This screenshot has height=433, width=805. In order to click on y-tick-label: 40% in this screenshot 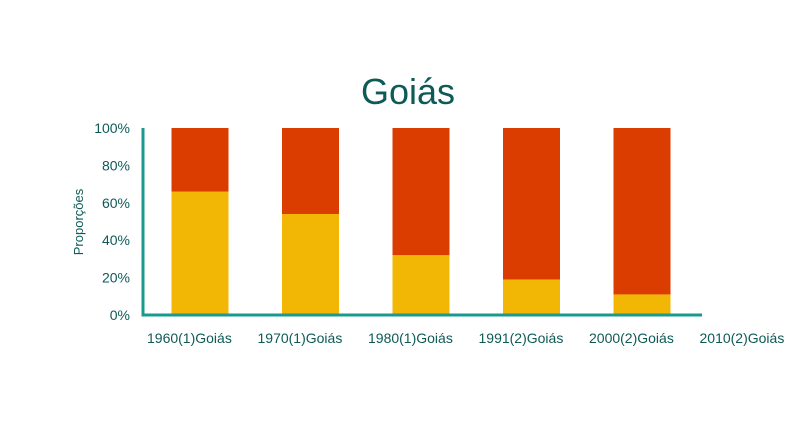, I will do `click(116, 240)`.